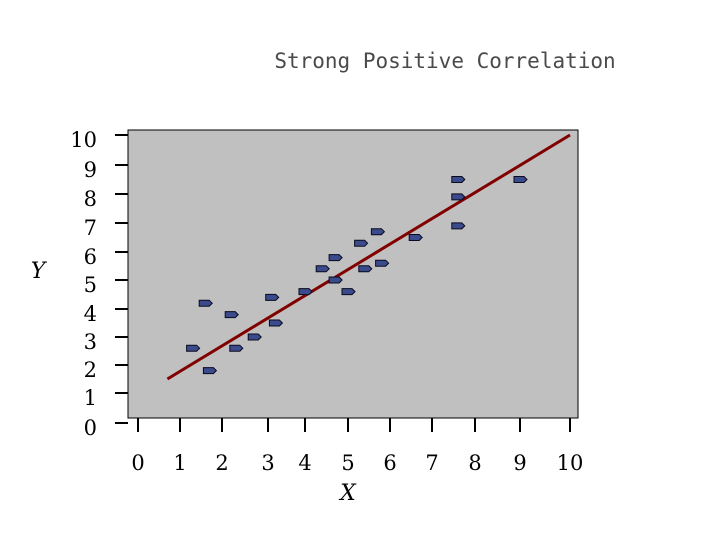 The width and height of the screenshot is (720, 540). I want to click on y-tick-label: 1, so click(90, 398).